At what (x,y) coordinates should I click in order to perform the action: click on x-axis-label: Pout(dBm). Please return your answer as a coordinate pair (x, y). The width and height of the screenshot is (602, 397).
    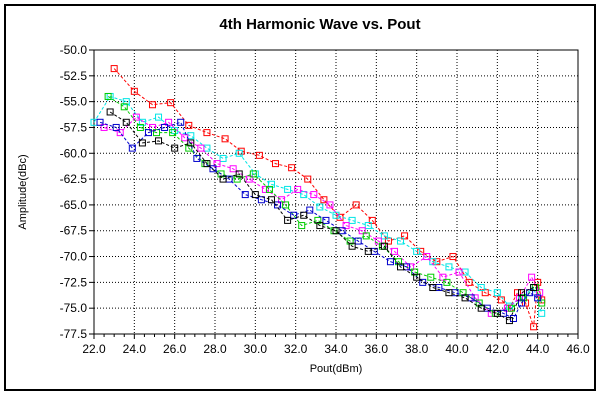
    Looking at the image, I should click on (336, 369).